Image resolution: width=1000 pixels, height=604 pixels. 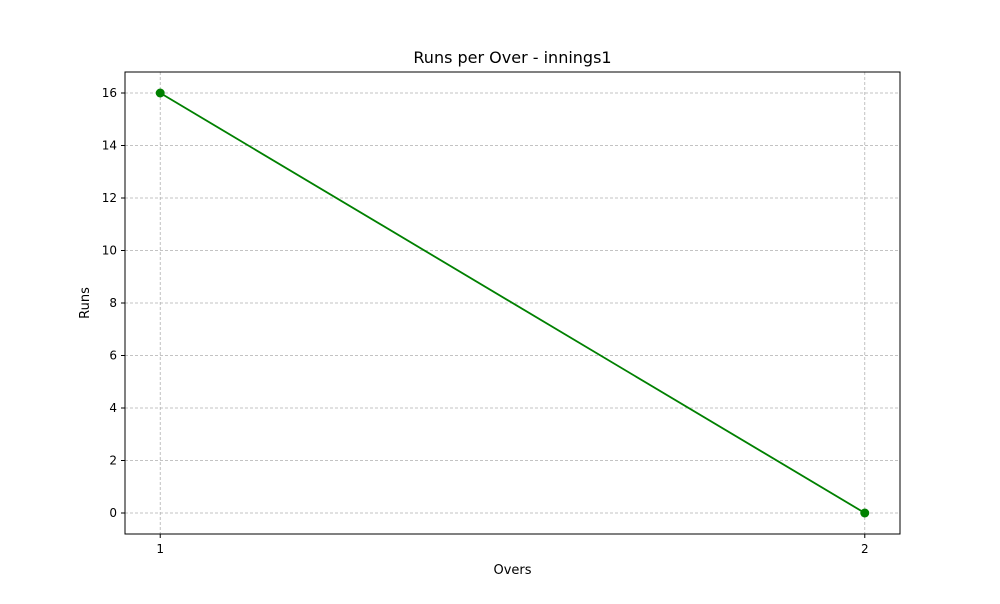 What do you see at coordinates (109, 146) in the screenshot?
I see `y-tick-label: 14` at bounding box center [109, 146].